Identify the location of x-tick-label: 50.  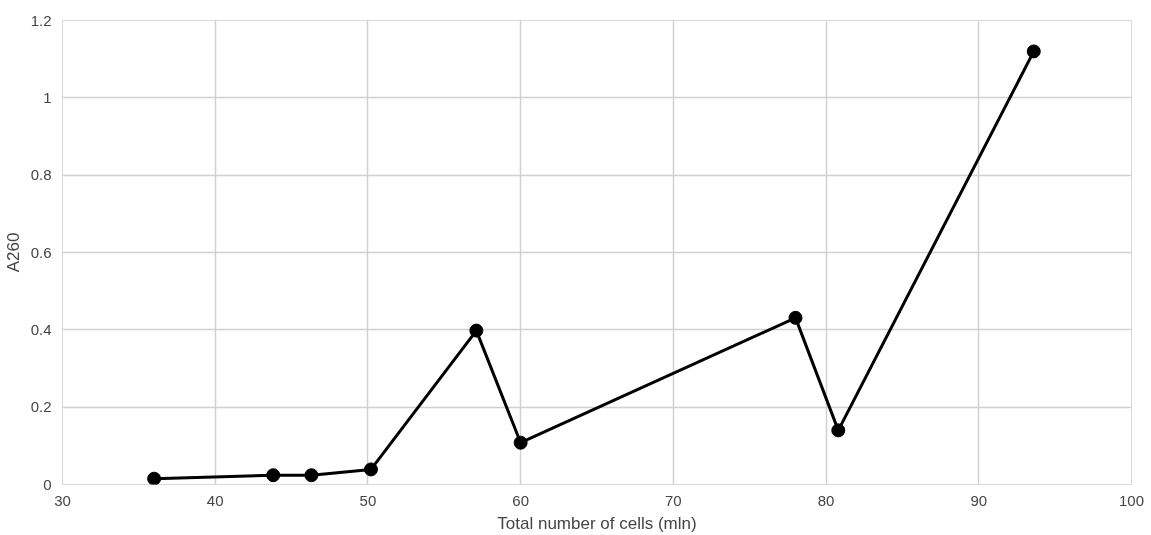
(368, 500).